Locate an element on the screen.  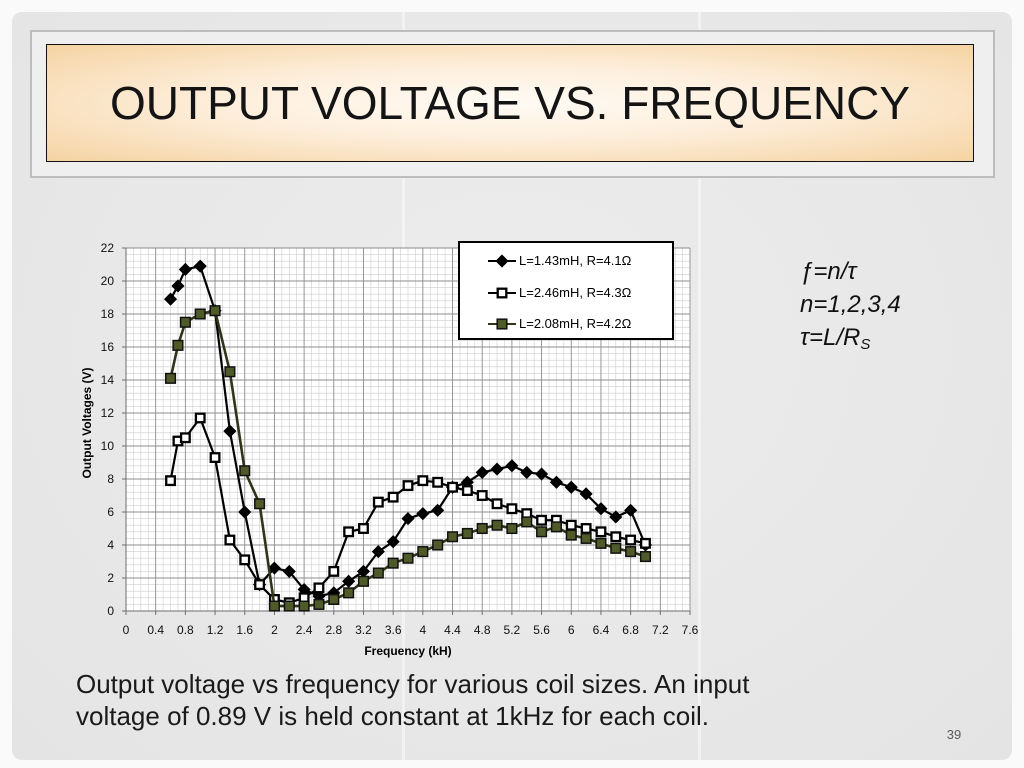
legend-label: L=2.08mH, R=4.2Ω is located at coordinates (575, 323).